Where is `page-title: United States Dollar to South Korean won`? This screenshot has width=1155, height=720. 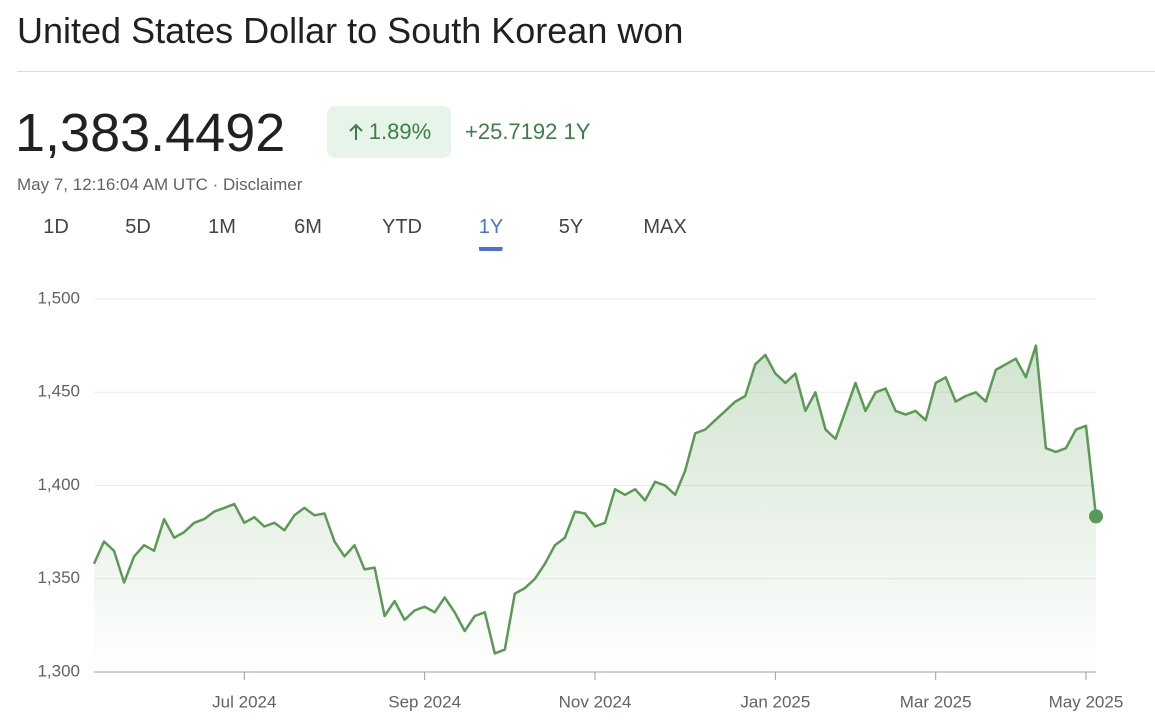 page-title: United States Dollar to South Korean won is located at coordinates (350, 30).